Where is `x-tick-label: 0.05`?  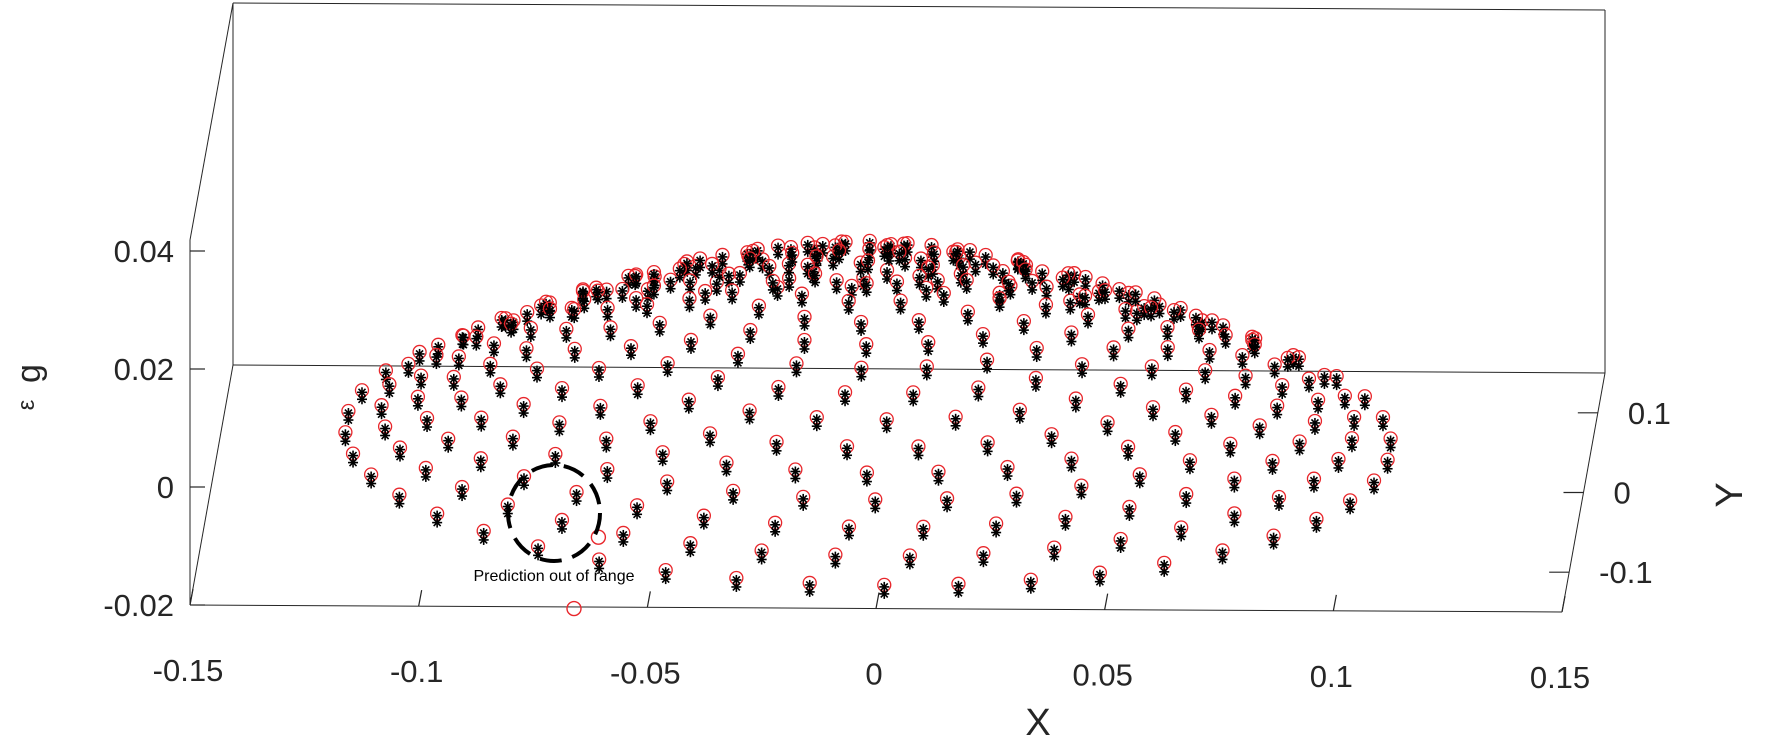
x-tick-label: 0.05 is located at coordinates (1102, 675).